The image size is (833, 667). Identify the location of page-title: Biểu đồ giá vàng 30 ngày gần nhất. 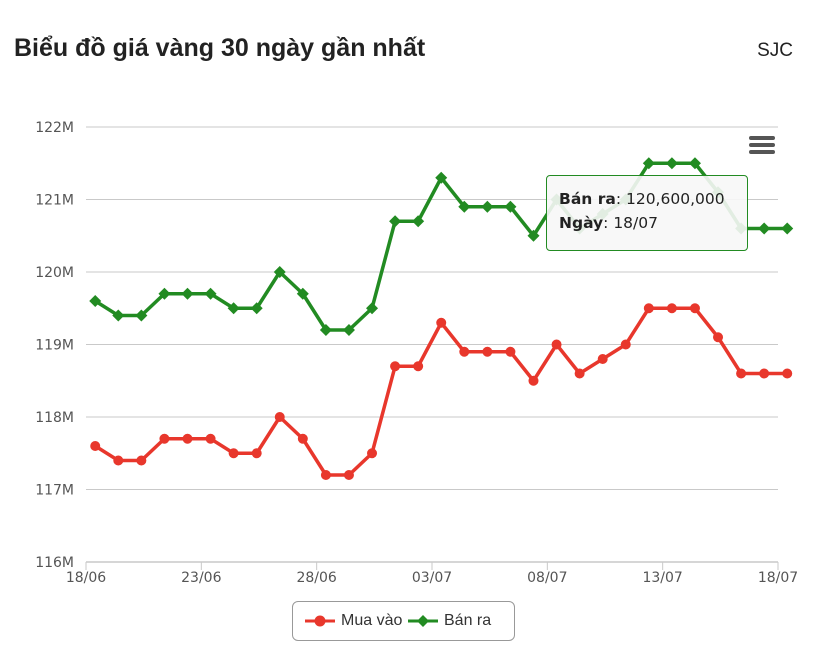
(220, 48).